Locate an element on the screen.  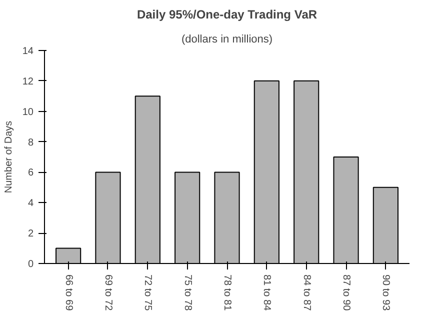
y-tick-label: 4 is located at coordinates (31, 204).